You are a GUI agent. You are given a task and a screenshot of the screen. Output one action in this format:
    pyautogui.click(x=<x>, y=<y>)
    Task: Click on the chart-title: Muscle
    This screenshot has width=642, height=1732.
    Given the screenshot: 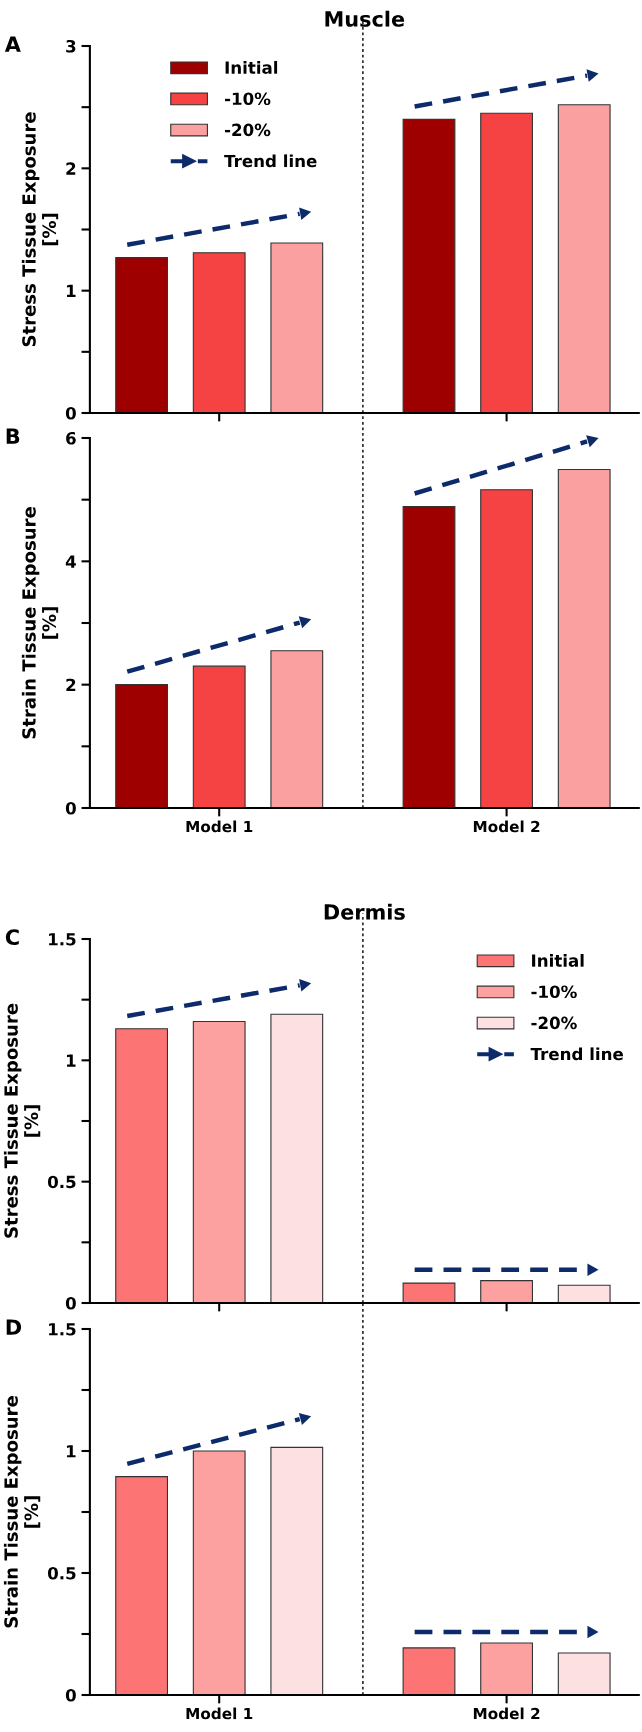 What is the action you would take?
    pyautogui.click(x=365, y=18)
    